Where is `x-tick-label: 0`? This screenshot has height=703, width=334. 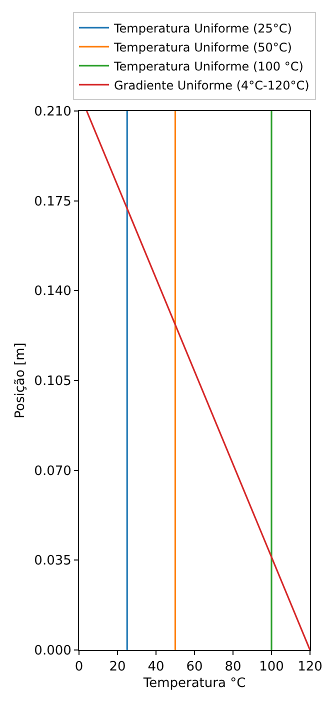 x-tick-label: 0 is located at coordinates (79, 667).